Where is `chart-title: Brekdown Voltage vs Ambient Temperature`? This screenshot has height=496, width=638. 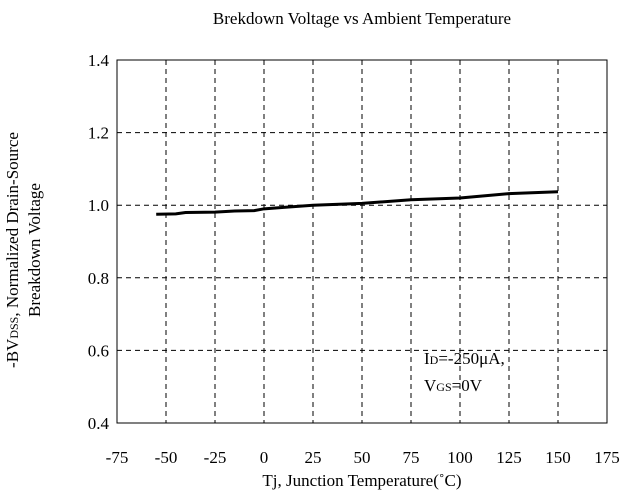
chart-title: Brekdown Voltage vs Ambient Temperature is located at coordinates (362, 18).